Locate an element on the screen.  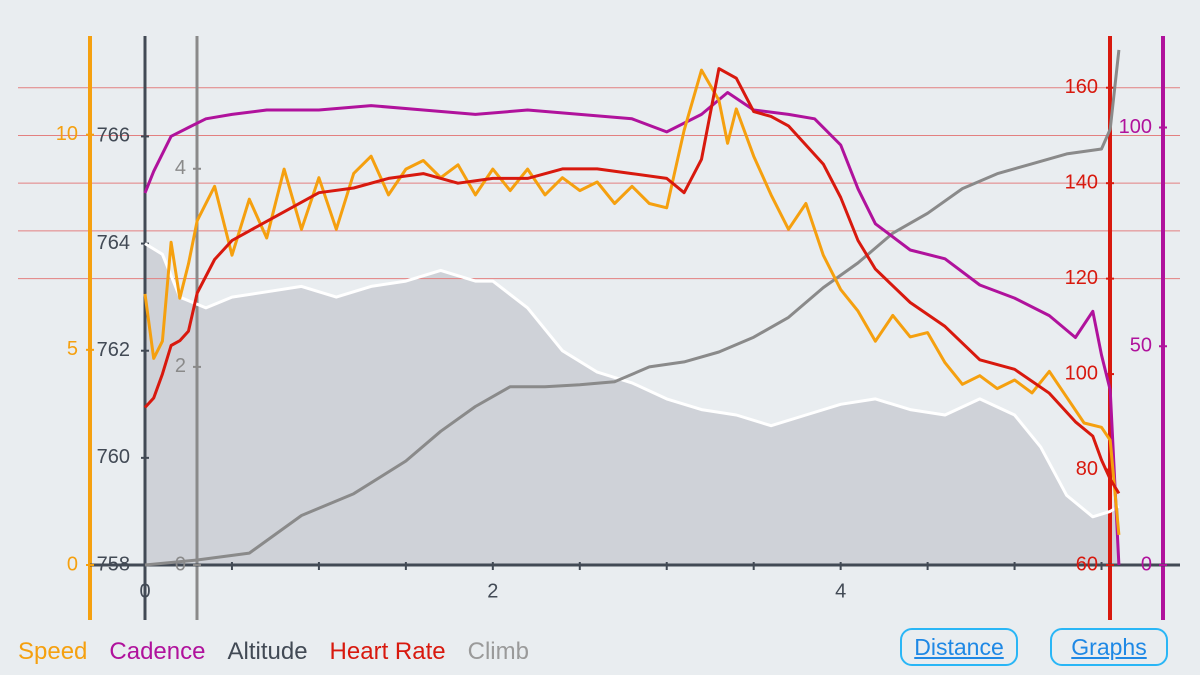
x-tick-label: 0 is located at coordinates (144, 591).